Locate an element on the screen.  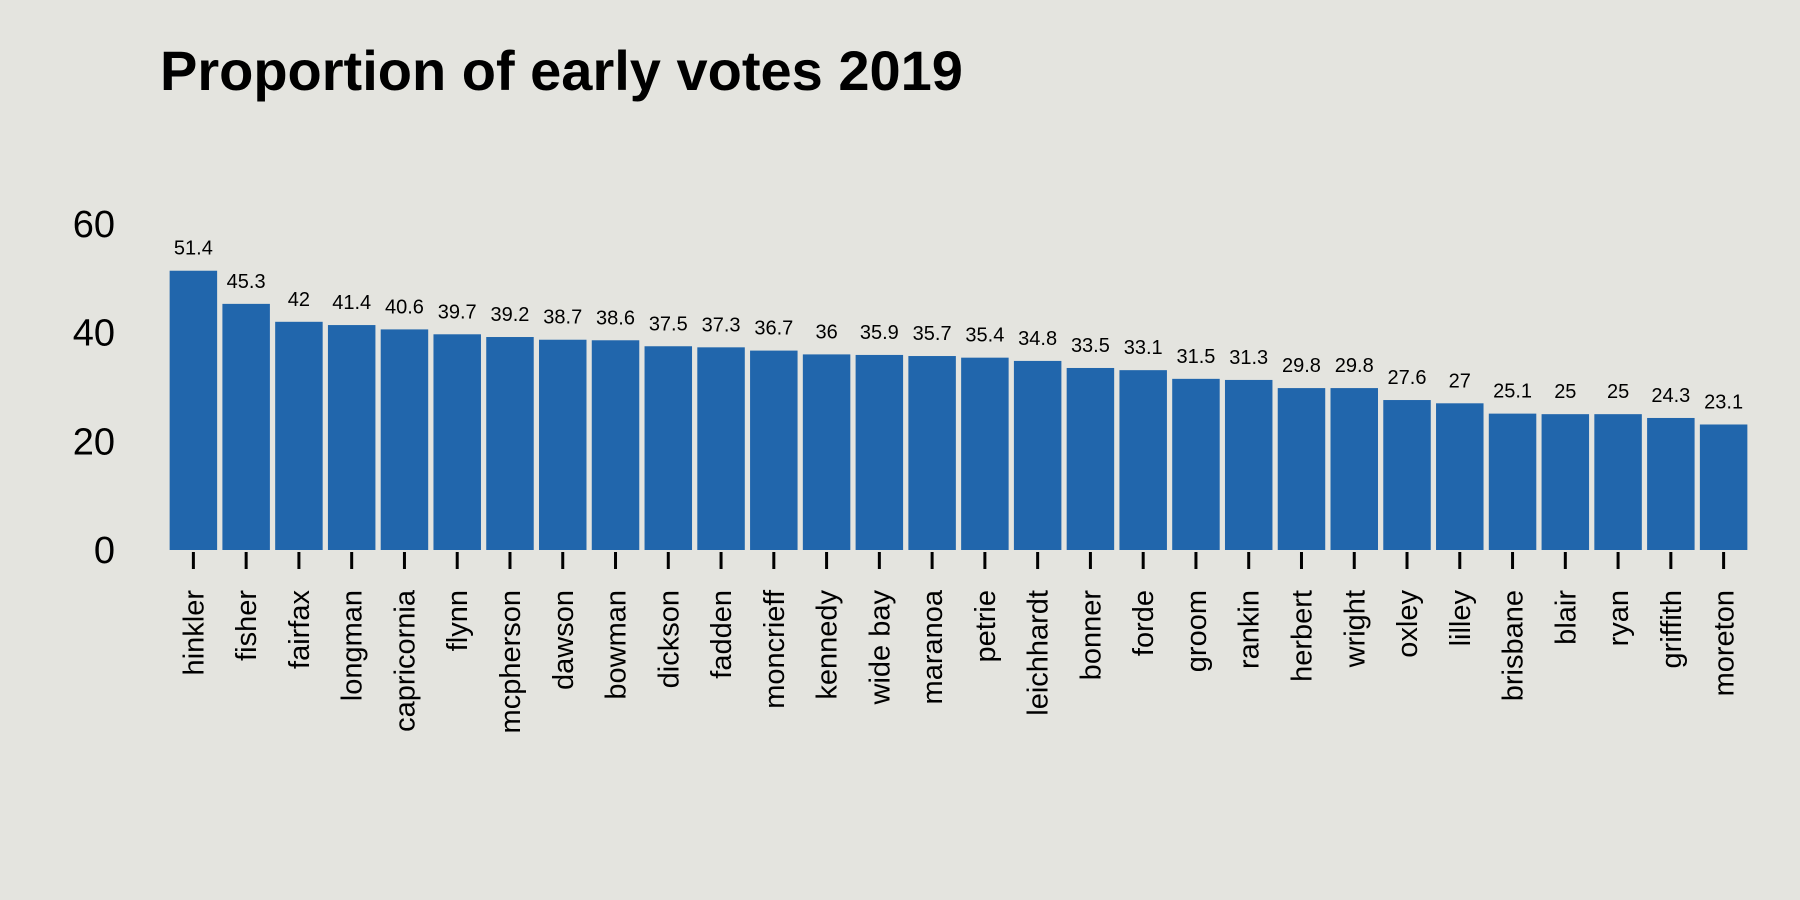
x-tick-label: groom is located at coordinates (1197, 631).